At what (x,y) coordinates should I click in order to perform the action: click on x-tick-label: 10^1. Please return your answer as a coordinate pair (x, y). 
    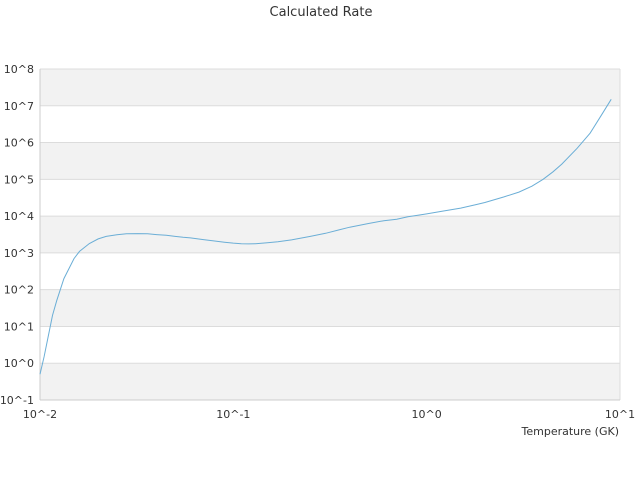
    Looking at the image, I should click on (620, 414).